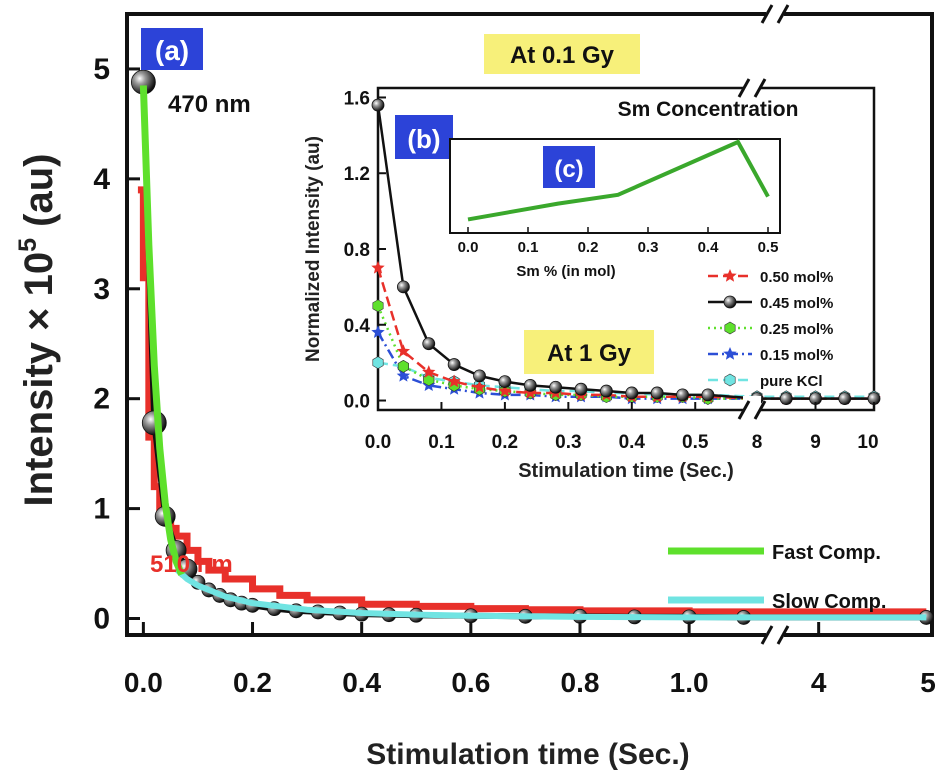 This screenshot has width=945, height=779. I want to click on main-x-tick-3: 0.6, so click(470, 682).